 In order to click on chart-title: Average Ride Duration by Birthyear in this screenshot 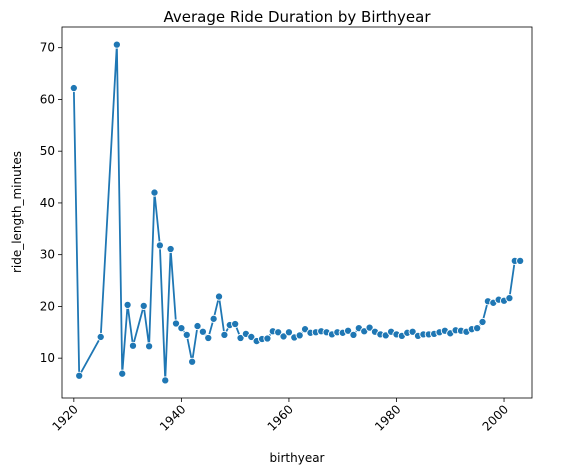, I will do `click(297, 17)`.